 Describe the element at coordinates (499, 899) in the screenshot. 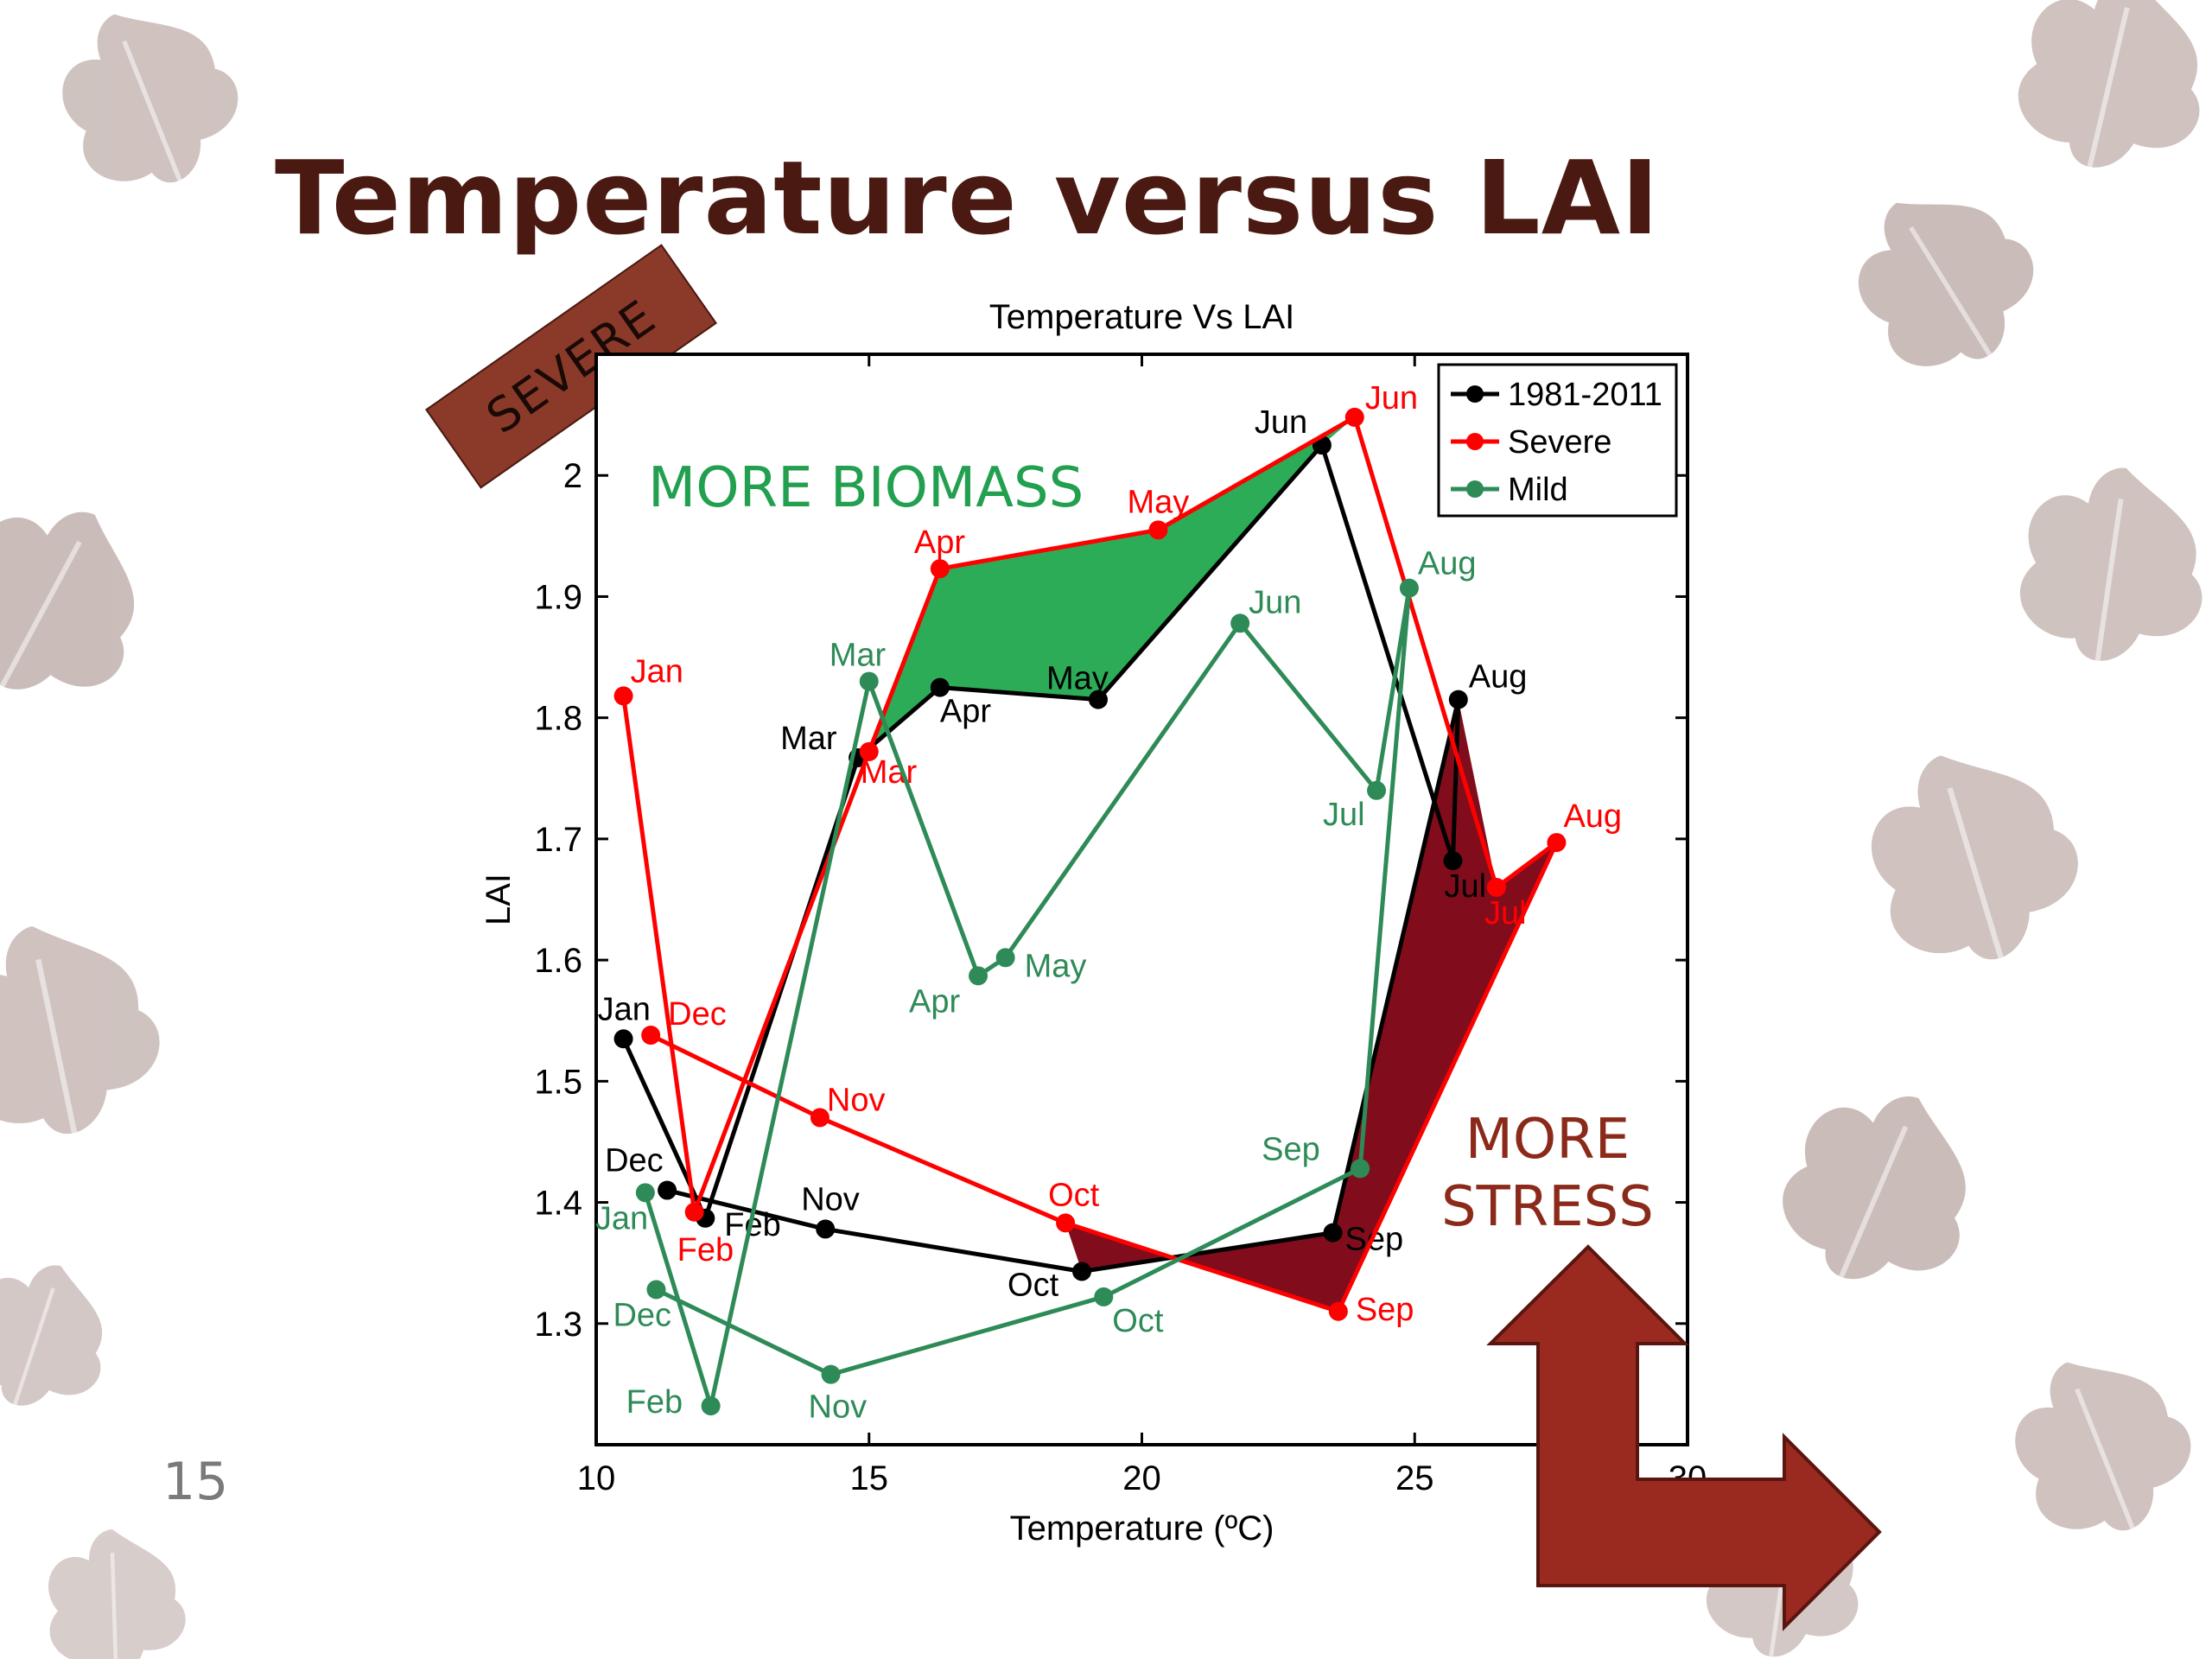

I see `y-axis-label: LAI` at that location.